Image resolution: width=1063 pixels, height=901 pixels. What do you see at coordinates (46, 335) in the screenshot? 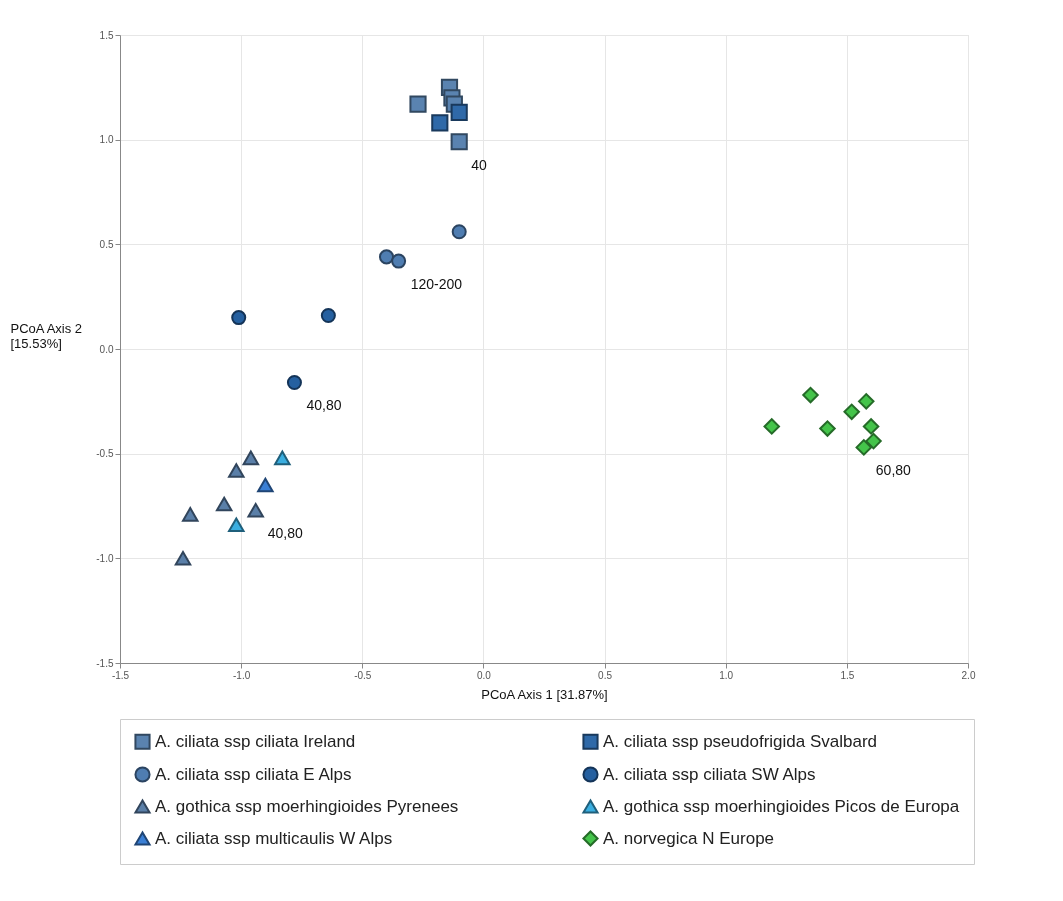
I see `y-axis-title: PCoA Axis 2 [15.53%]` at bounding box center [46, 335].